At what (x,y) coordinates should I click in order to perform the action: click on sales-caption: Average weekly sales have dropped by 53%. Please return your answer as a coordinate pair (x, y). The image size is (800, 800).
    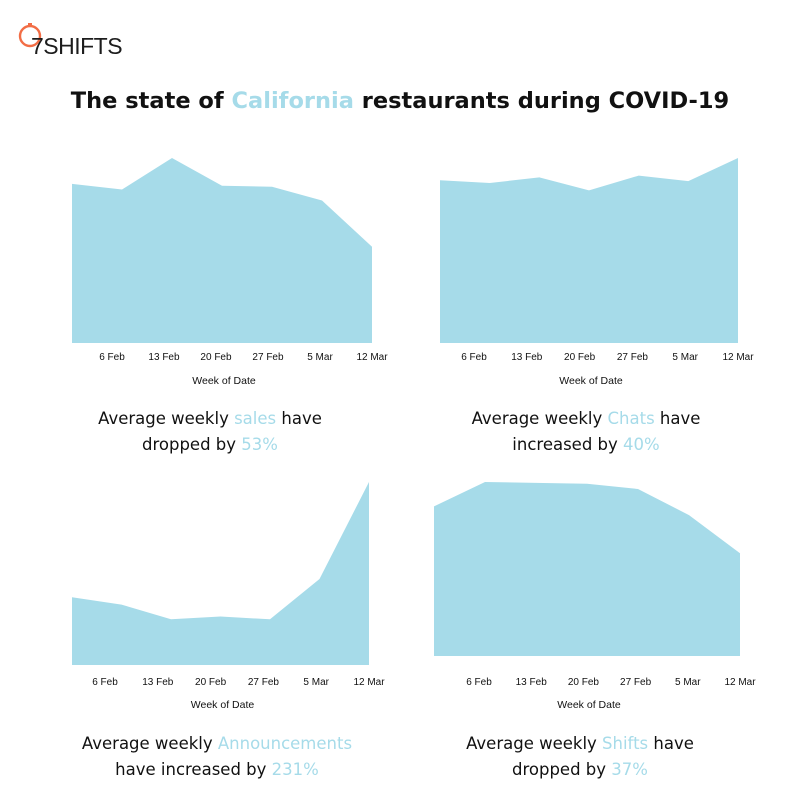
    Looking at the image, I should click on (210, 432).